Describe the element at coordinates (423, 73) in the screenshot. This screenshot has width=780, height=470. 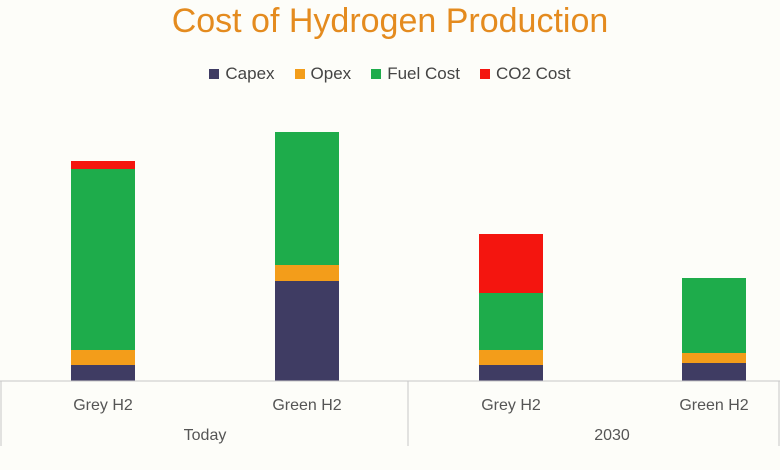
I see `legend-label: Fuel Cost` at that location.